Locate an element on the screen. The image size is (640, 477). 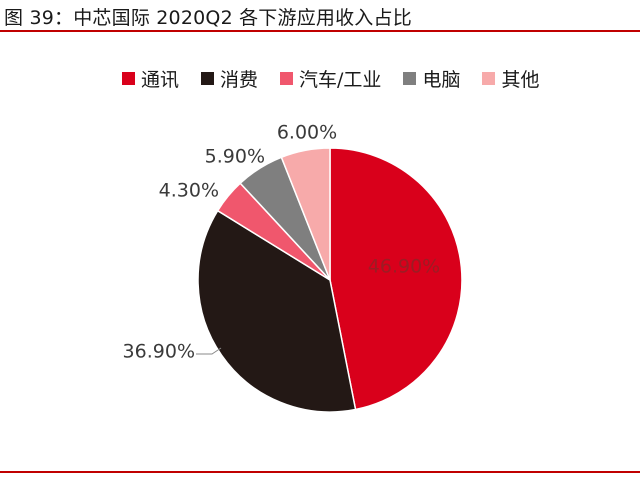
figure-title: 图 39：中芯国际 2020Q2 各下游应用收入占比 is located at coordinates (208, 18).